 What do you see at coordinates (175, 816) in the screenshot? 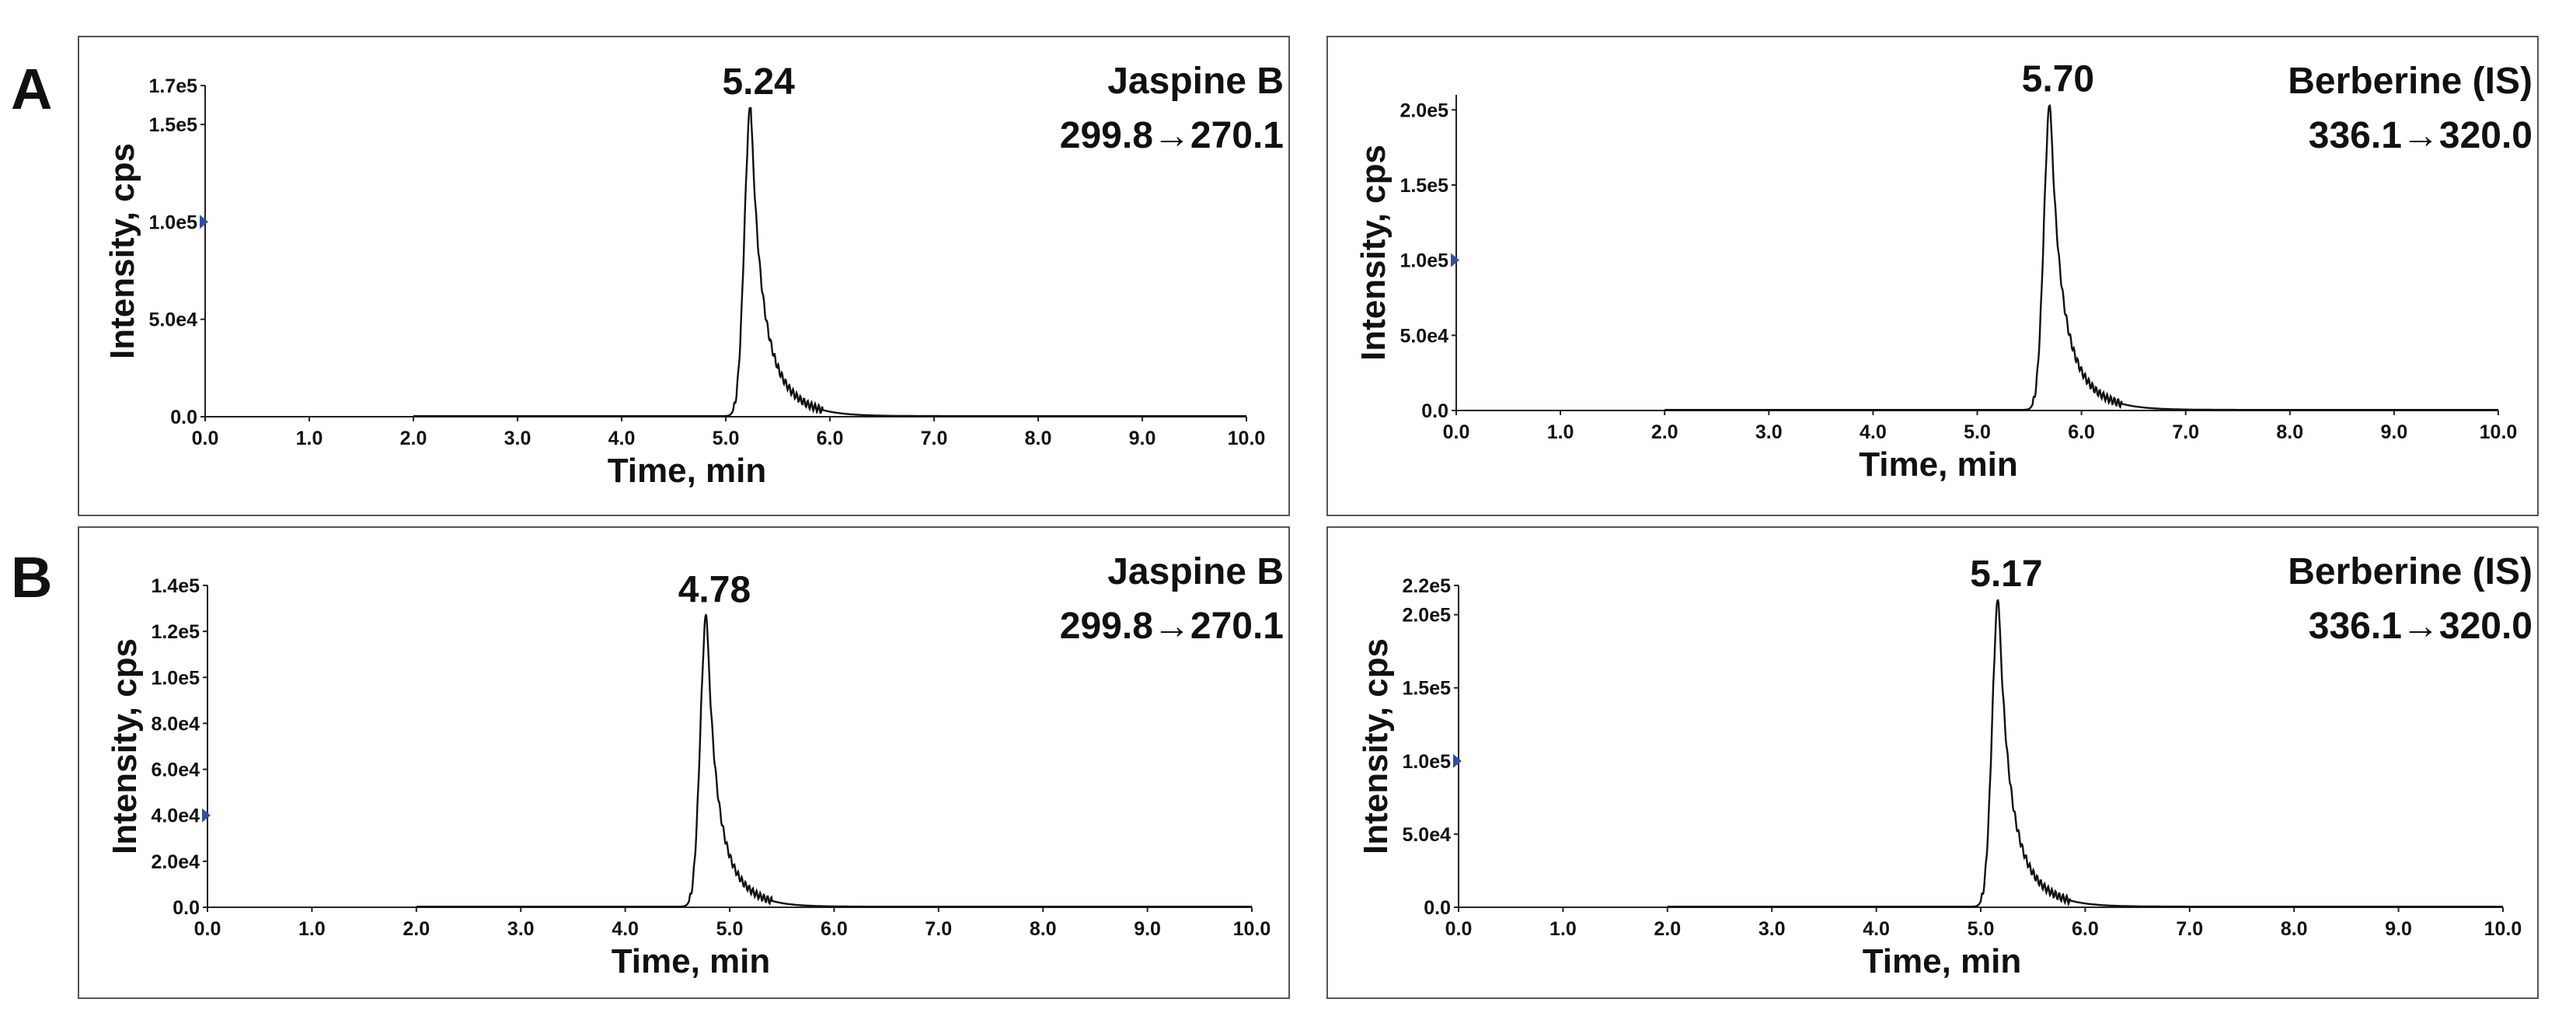
I see `y-tick-label: 4.0e4` at bounding box center [175, 816].